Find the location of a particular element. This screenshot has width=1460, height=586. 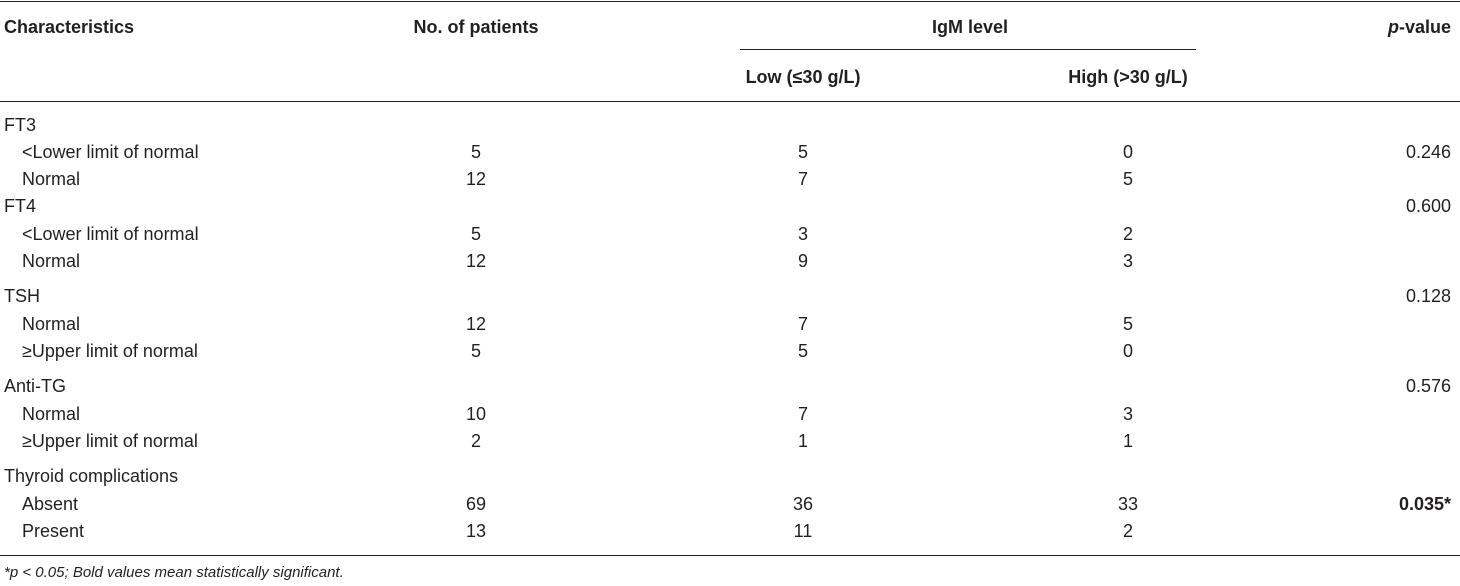

igm-span-rule is located at coordinates (968, 49).